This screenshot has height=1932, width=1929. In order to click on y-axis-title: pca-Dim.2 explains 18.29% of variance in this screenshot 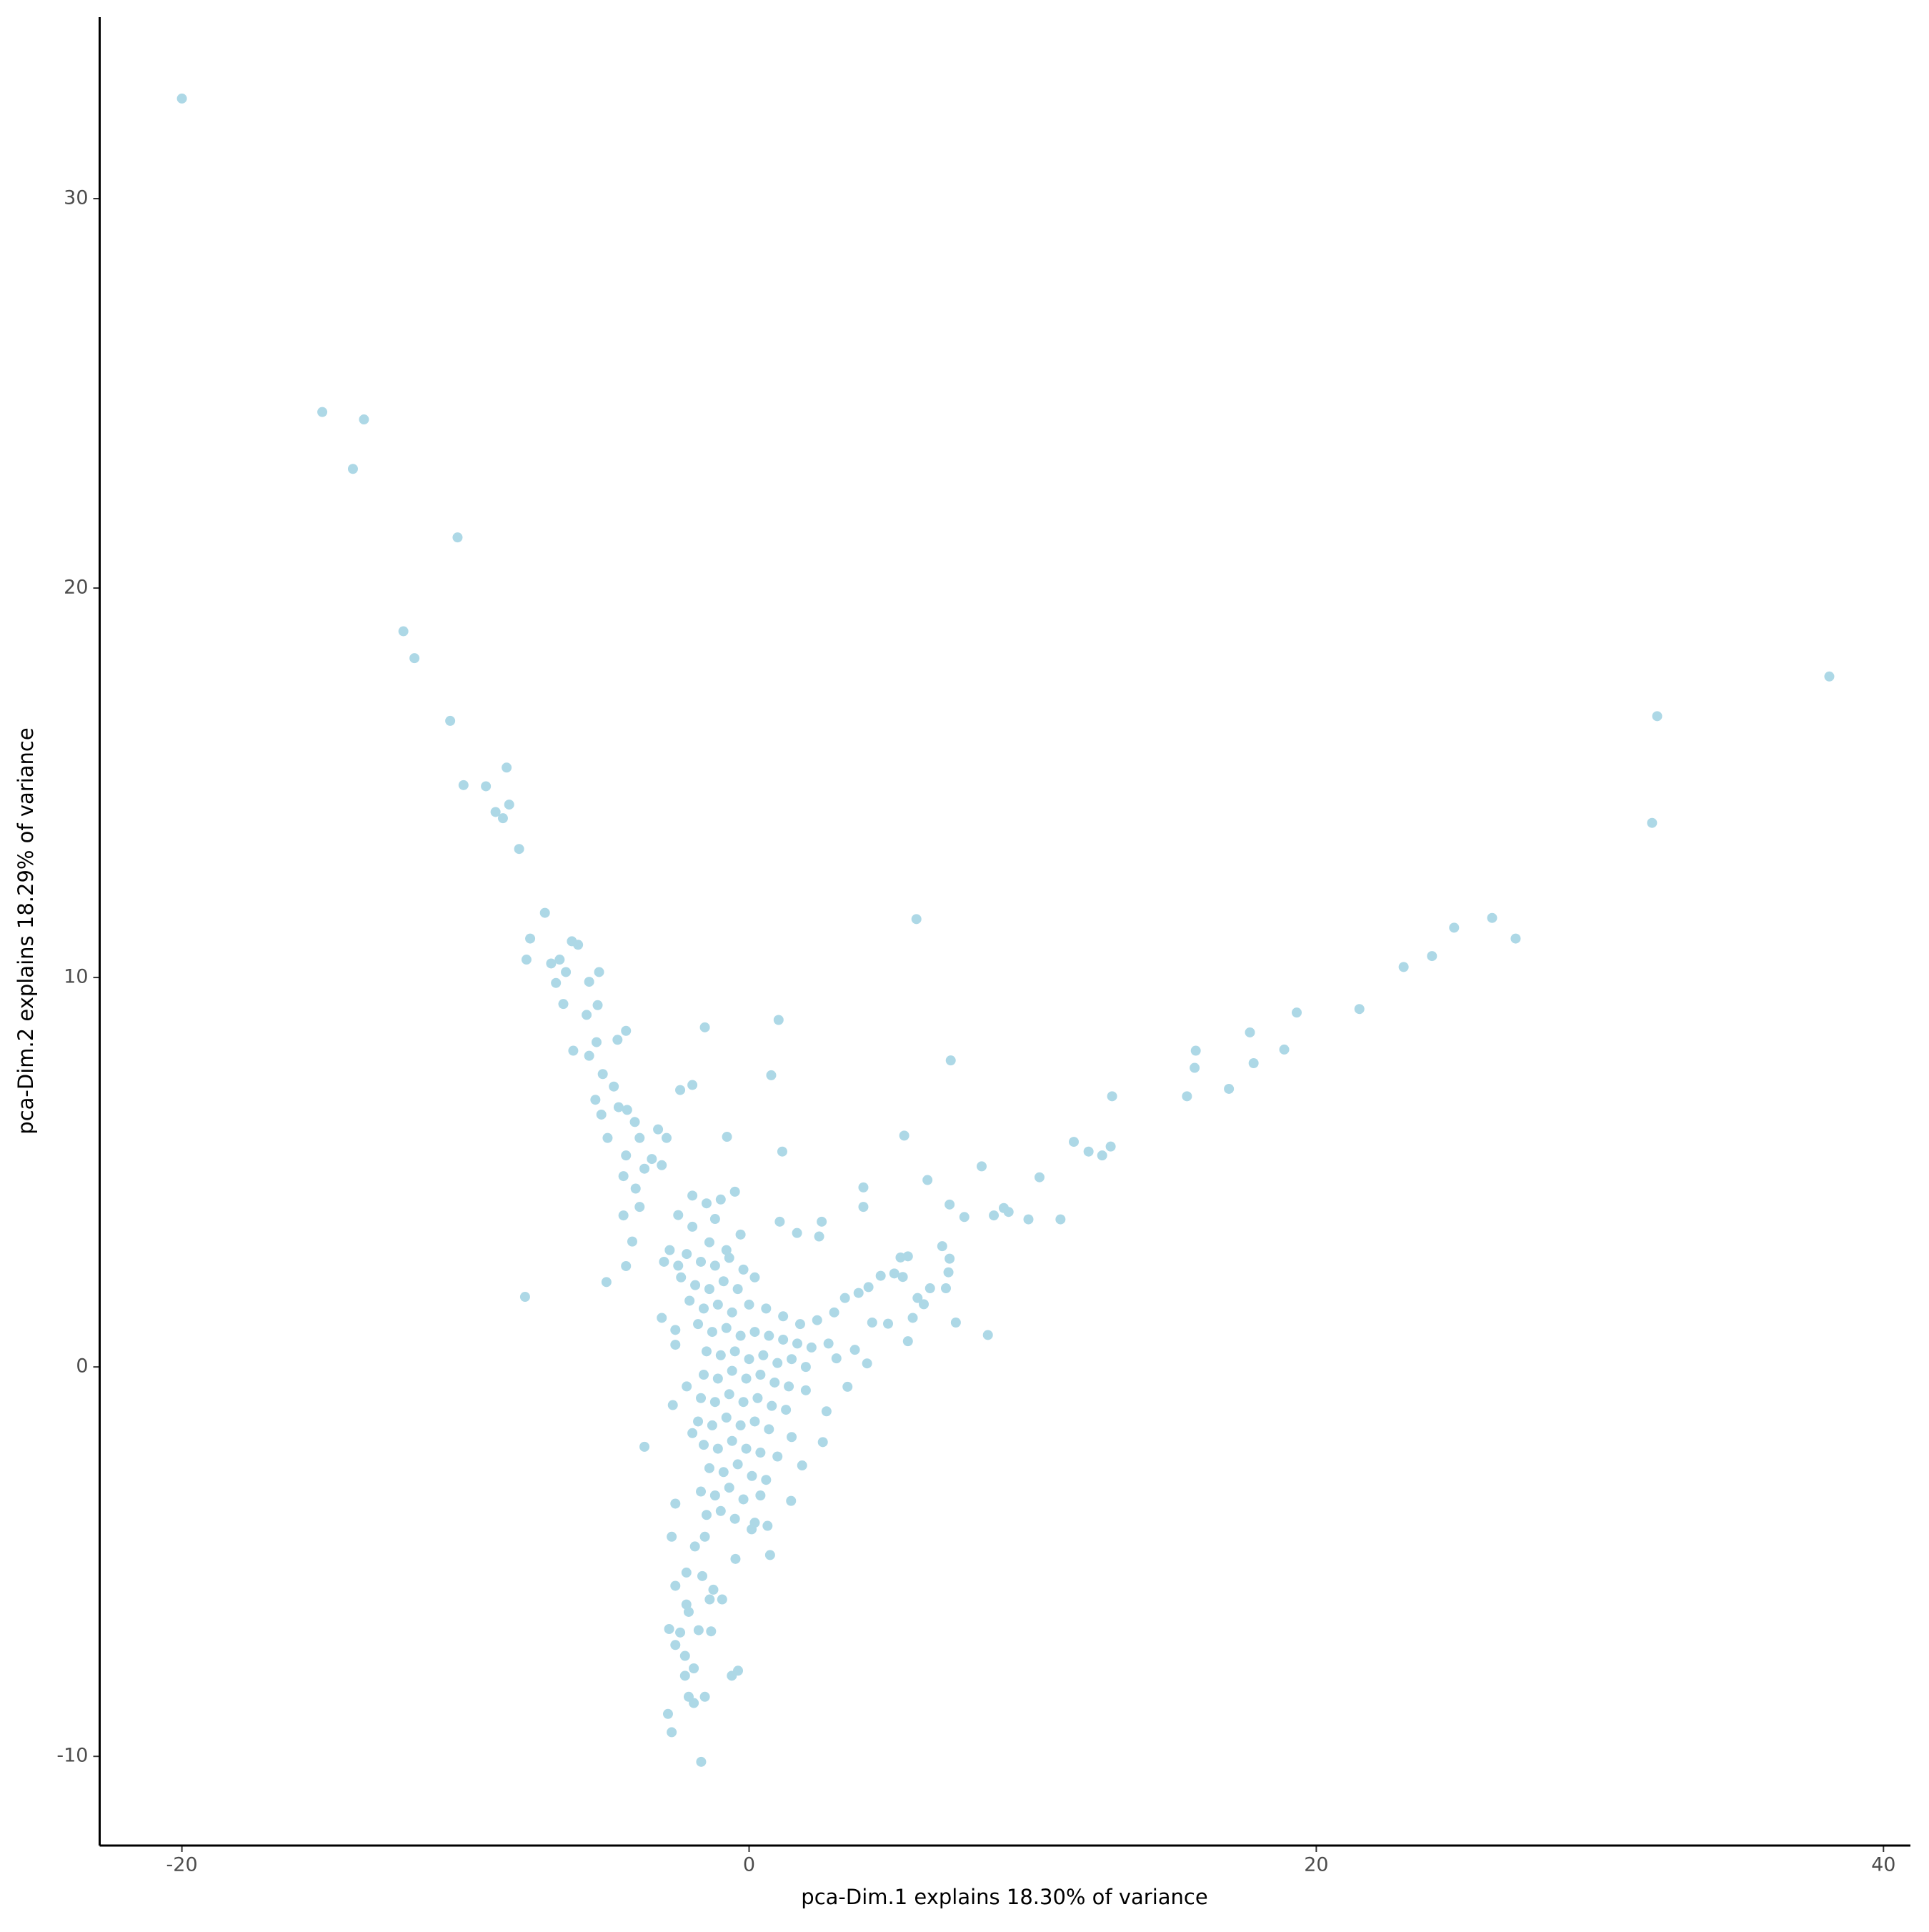, I will do `click(26, 930)`.